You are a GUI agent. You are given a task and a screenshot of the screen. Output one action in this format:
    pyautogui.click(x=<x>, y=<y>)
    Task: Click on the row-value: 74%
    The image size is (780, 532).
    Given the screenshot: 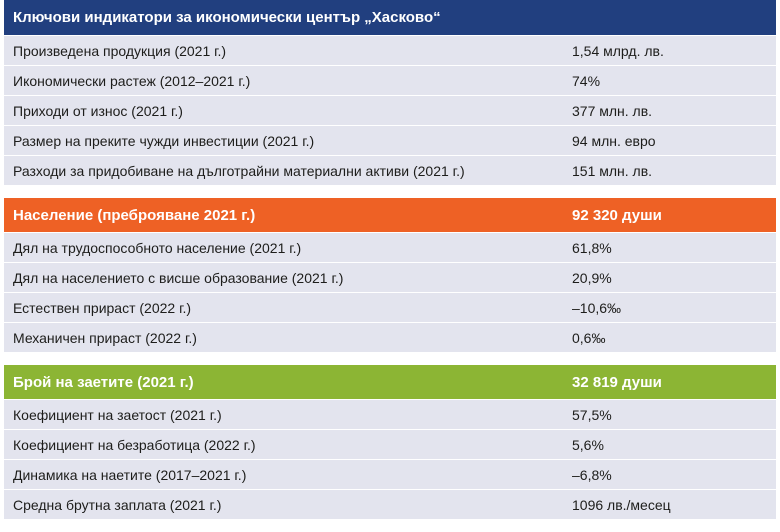 What is the action you would take?
    pyautogui.click(x=586, y=80)
    